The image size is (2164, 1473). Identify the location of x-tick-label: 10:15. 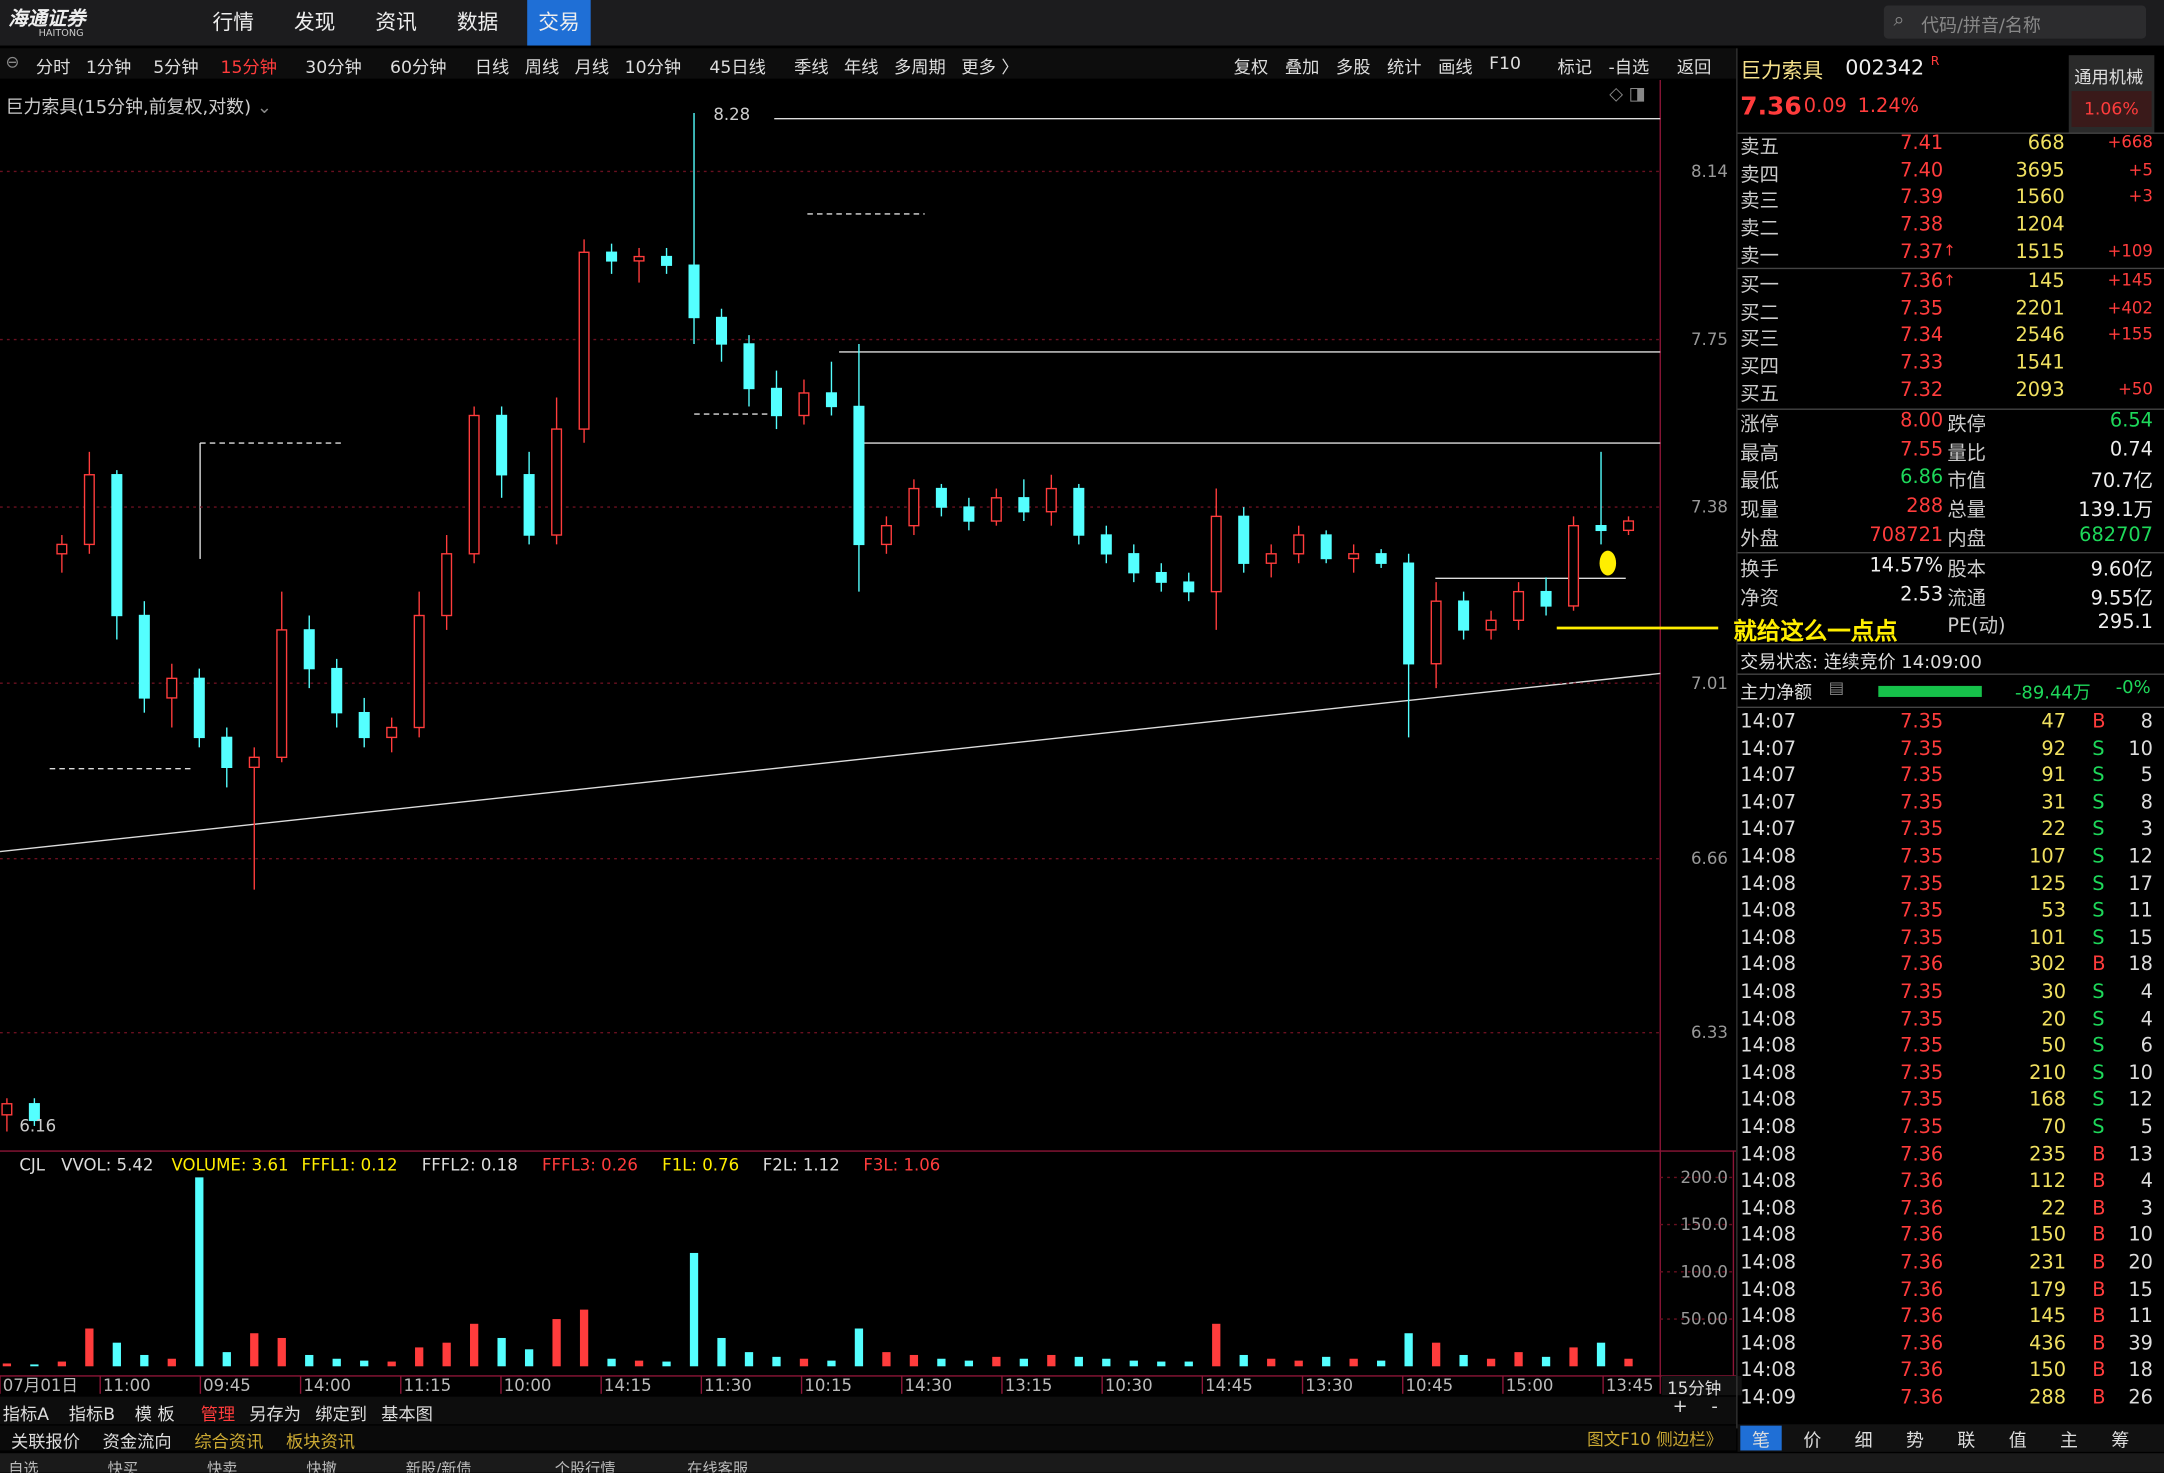
(828, 1385).